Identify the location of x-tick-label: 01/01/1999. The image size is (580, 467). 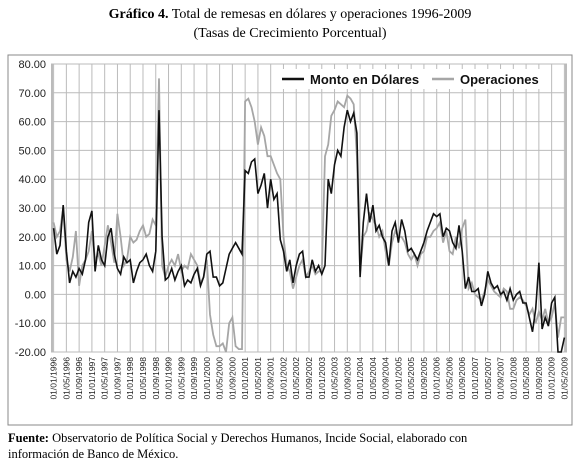
(169, 378).